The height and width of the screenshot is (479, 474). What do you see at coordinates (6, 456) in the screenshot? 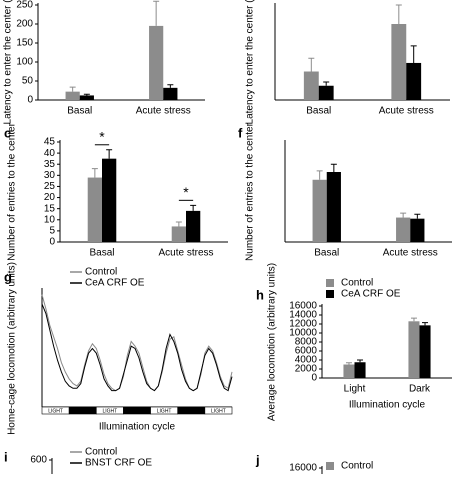
I see `panel-letter: i` at bounding box center [6, 456].